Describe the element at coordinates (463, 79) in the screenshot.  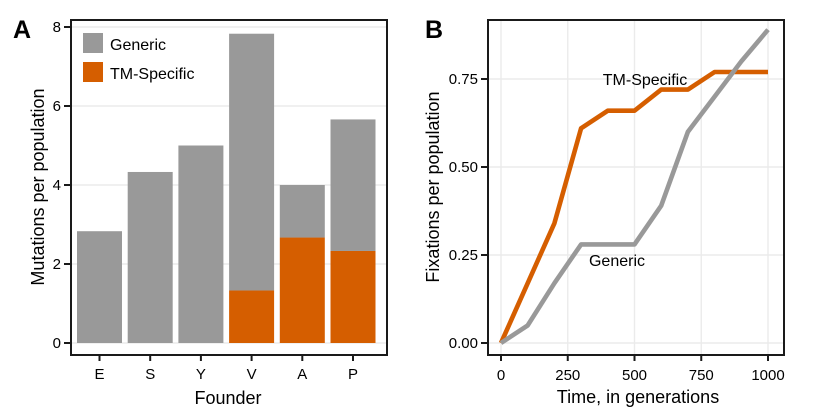
I see `panel-b-ytick-label-0.75: 0.75` at that location.